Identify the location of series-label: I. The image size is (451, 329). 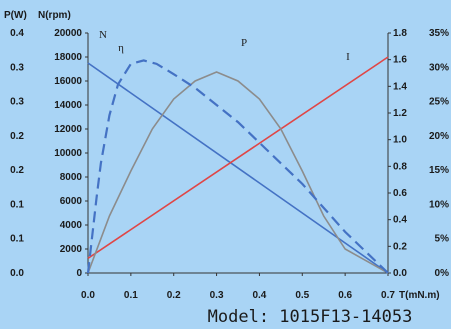
(348, 57).